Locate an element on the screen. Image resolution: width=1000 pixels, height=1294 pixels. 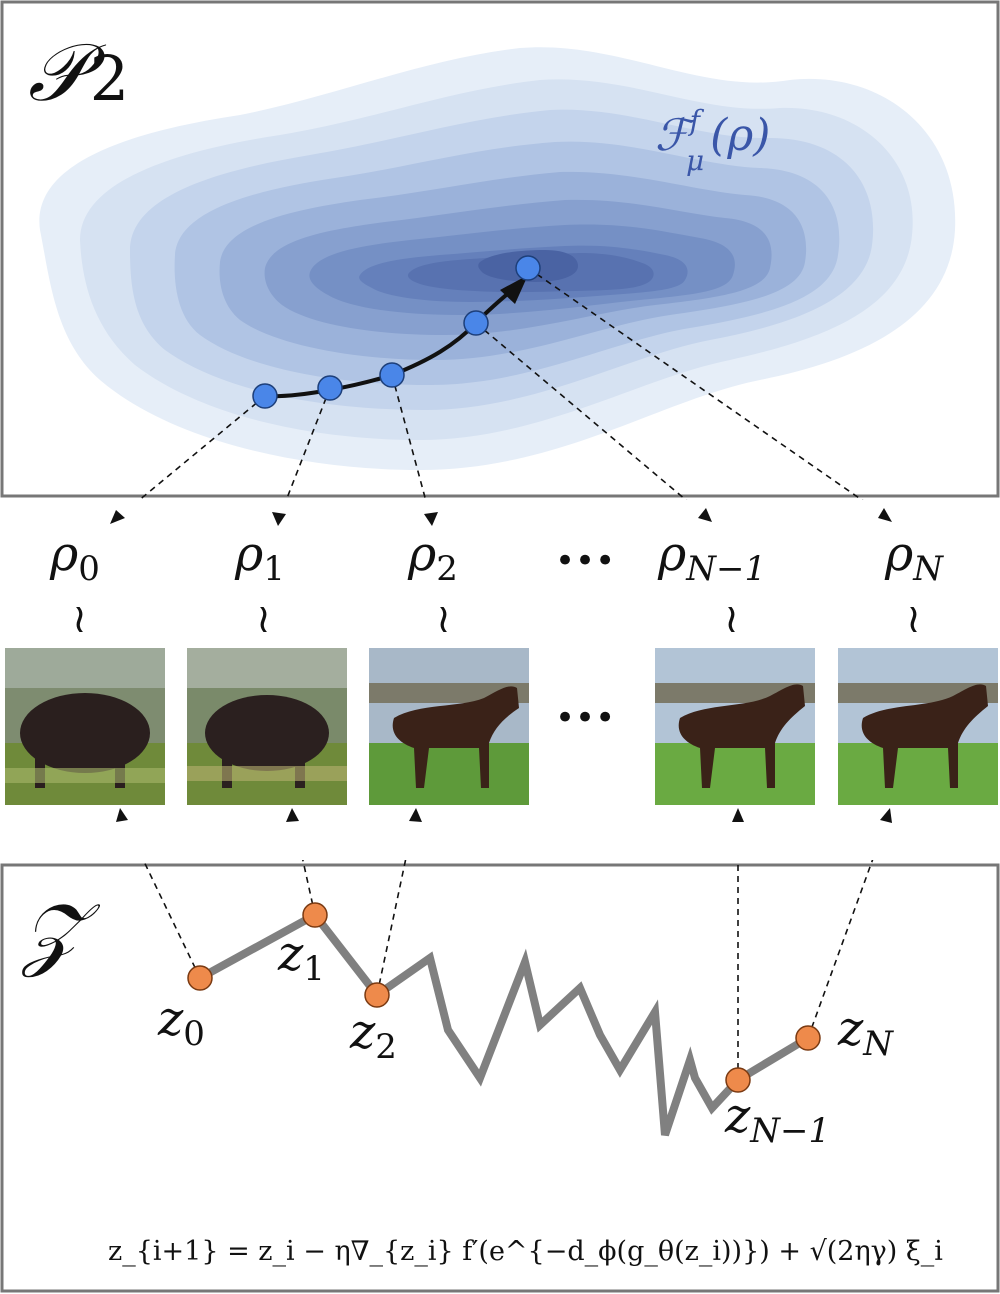
langevin-path is located at coordinates (504, 1023).